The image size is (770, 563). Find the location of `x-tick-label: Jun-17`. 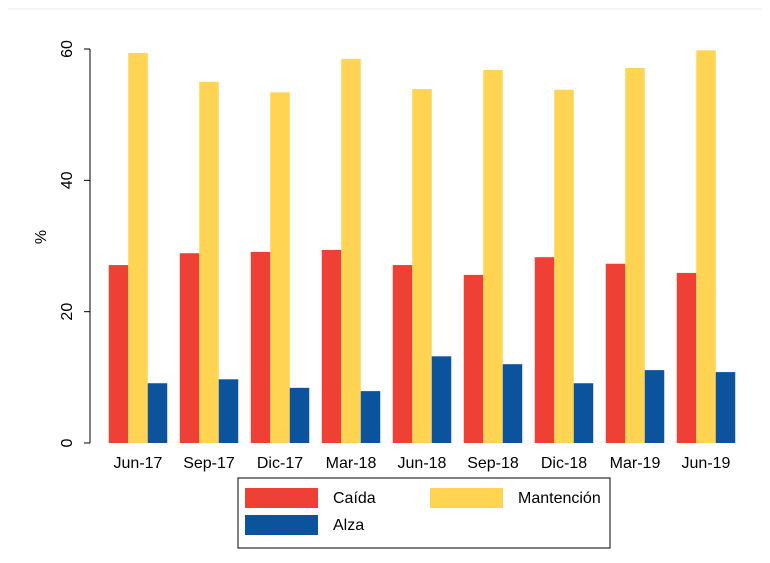

x-tick-label: Jun-17 is located at coordinates (138, 463).